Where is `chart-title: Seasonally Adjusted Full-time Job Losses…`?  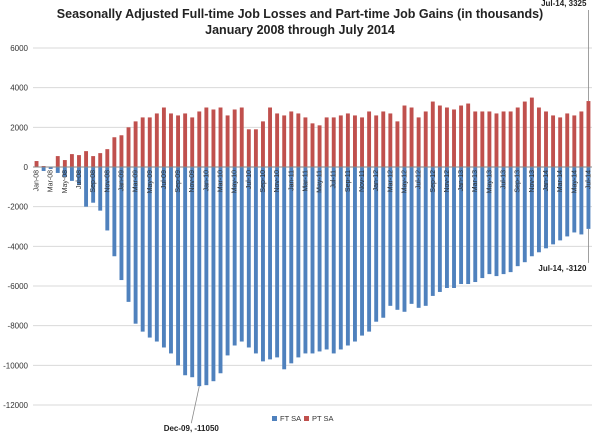
chart-title: Seasonally Adjusted Full-time Job Losses… is located at coordinates (300, 14).